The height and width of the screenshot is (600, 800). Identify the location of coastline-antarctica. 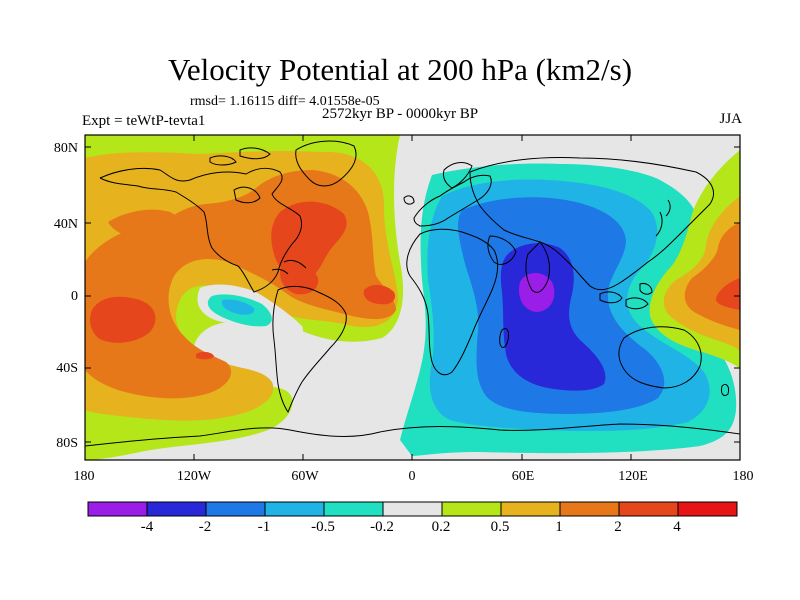
(412, 435).